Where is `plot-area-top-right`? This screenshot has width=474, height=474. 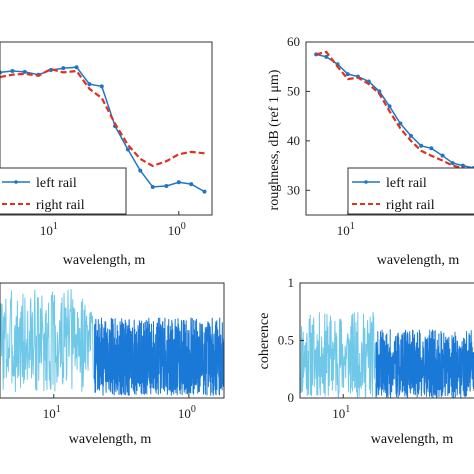 plot-area-top-right is located at coordinates (394, 111).